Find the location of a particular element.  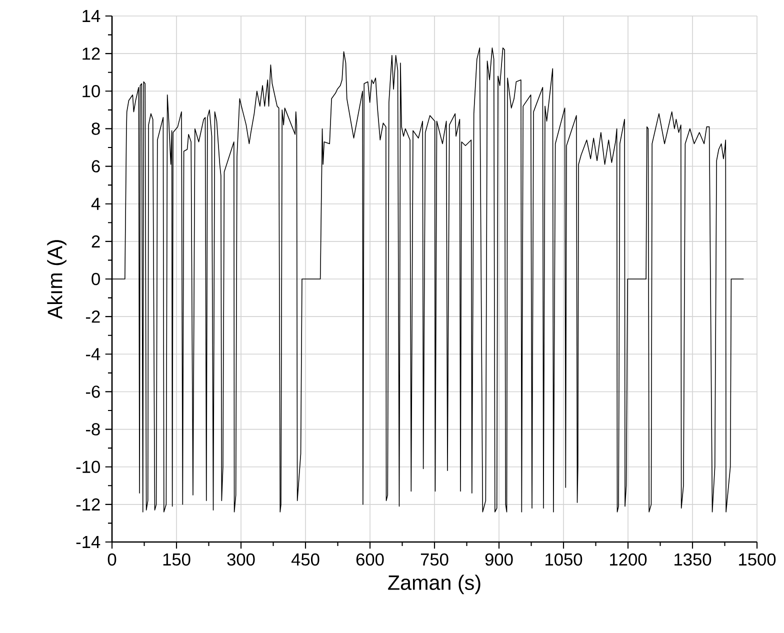

y-tick-label: 6 is located at coordinates (96, 166).